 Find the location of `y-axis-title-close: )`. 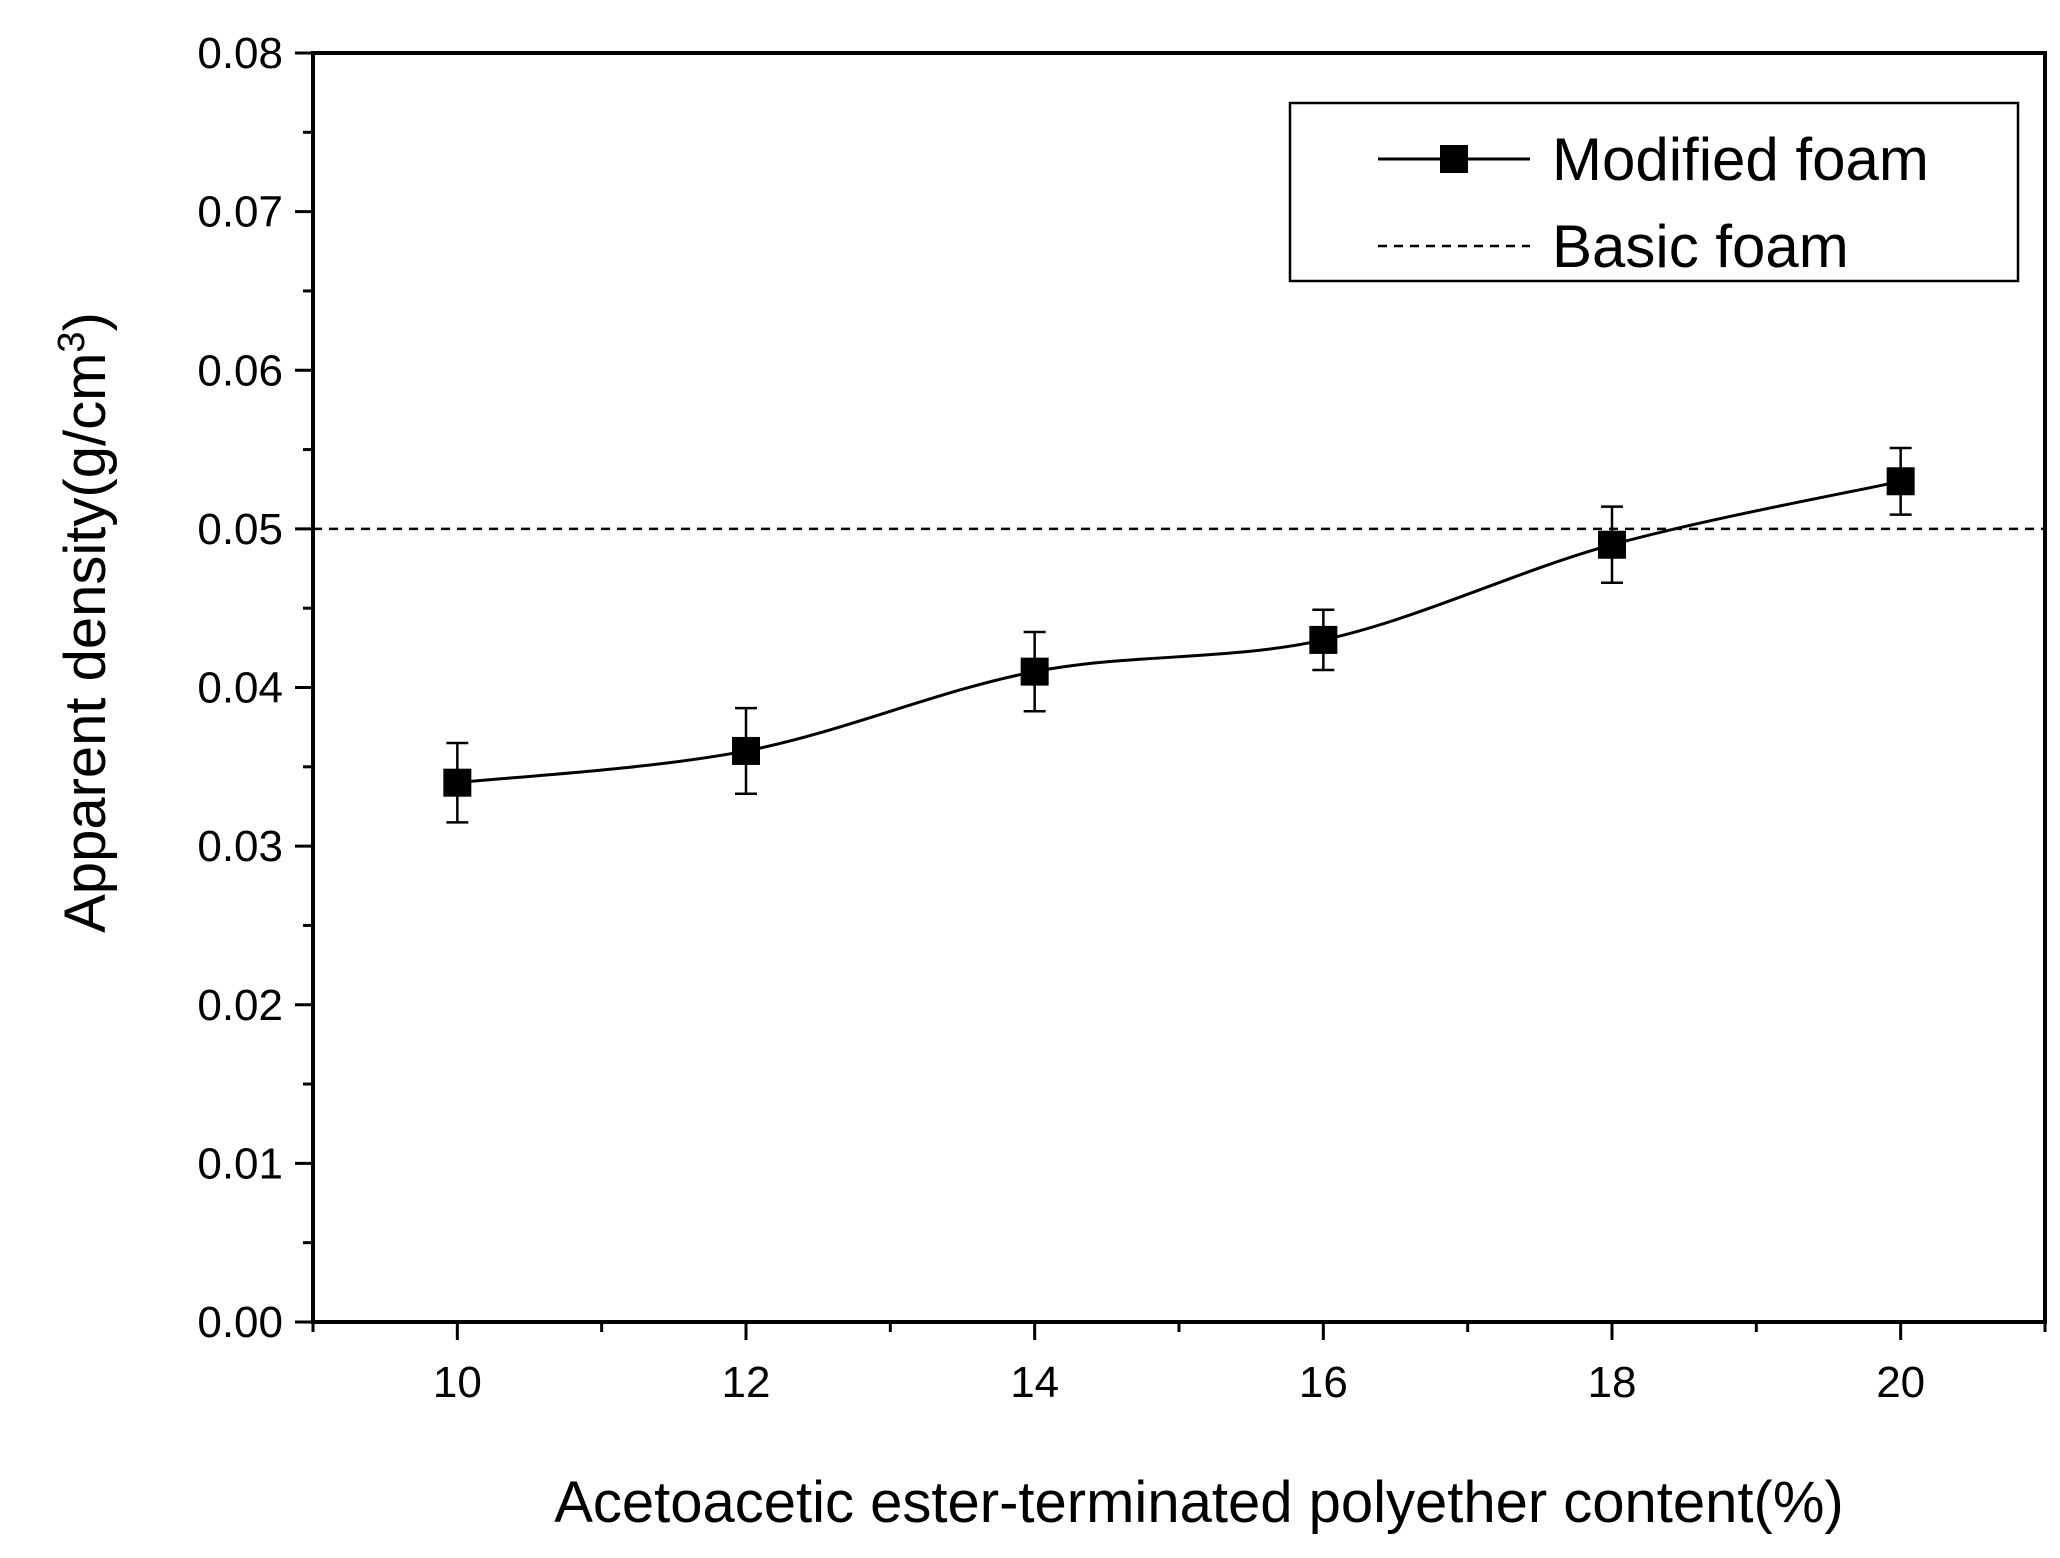

y-axis-title-close: ) is located at coordinates (85, 321).